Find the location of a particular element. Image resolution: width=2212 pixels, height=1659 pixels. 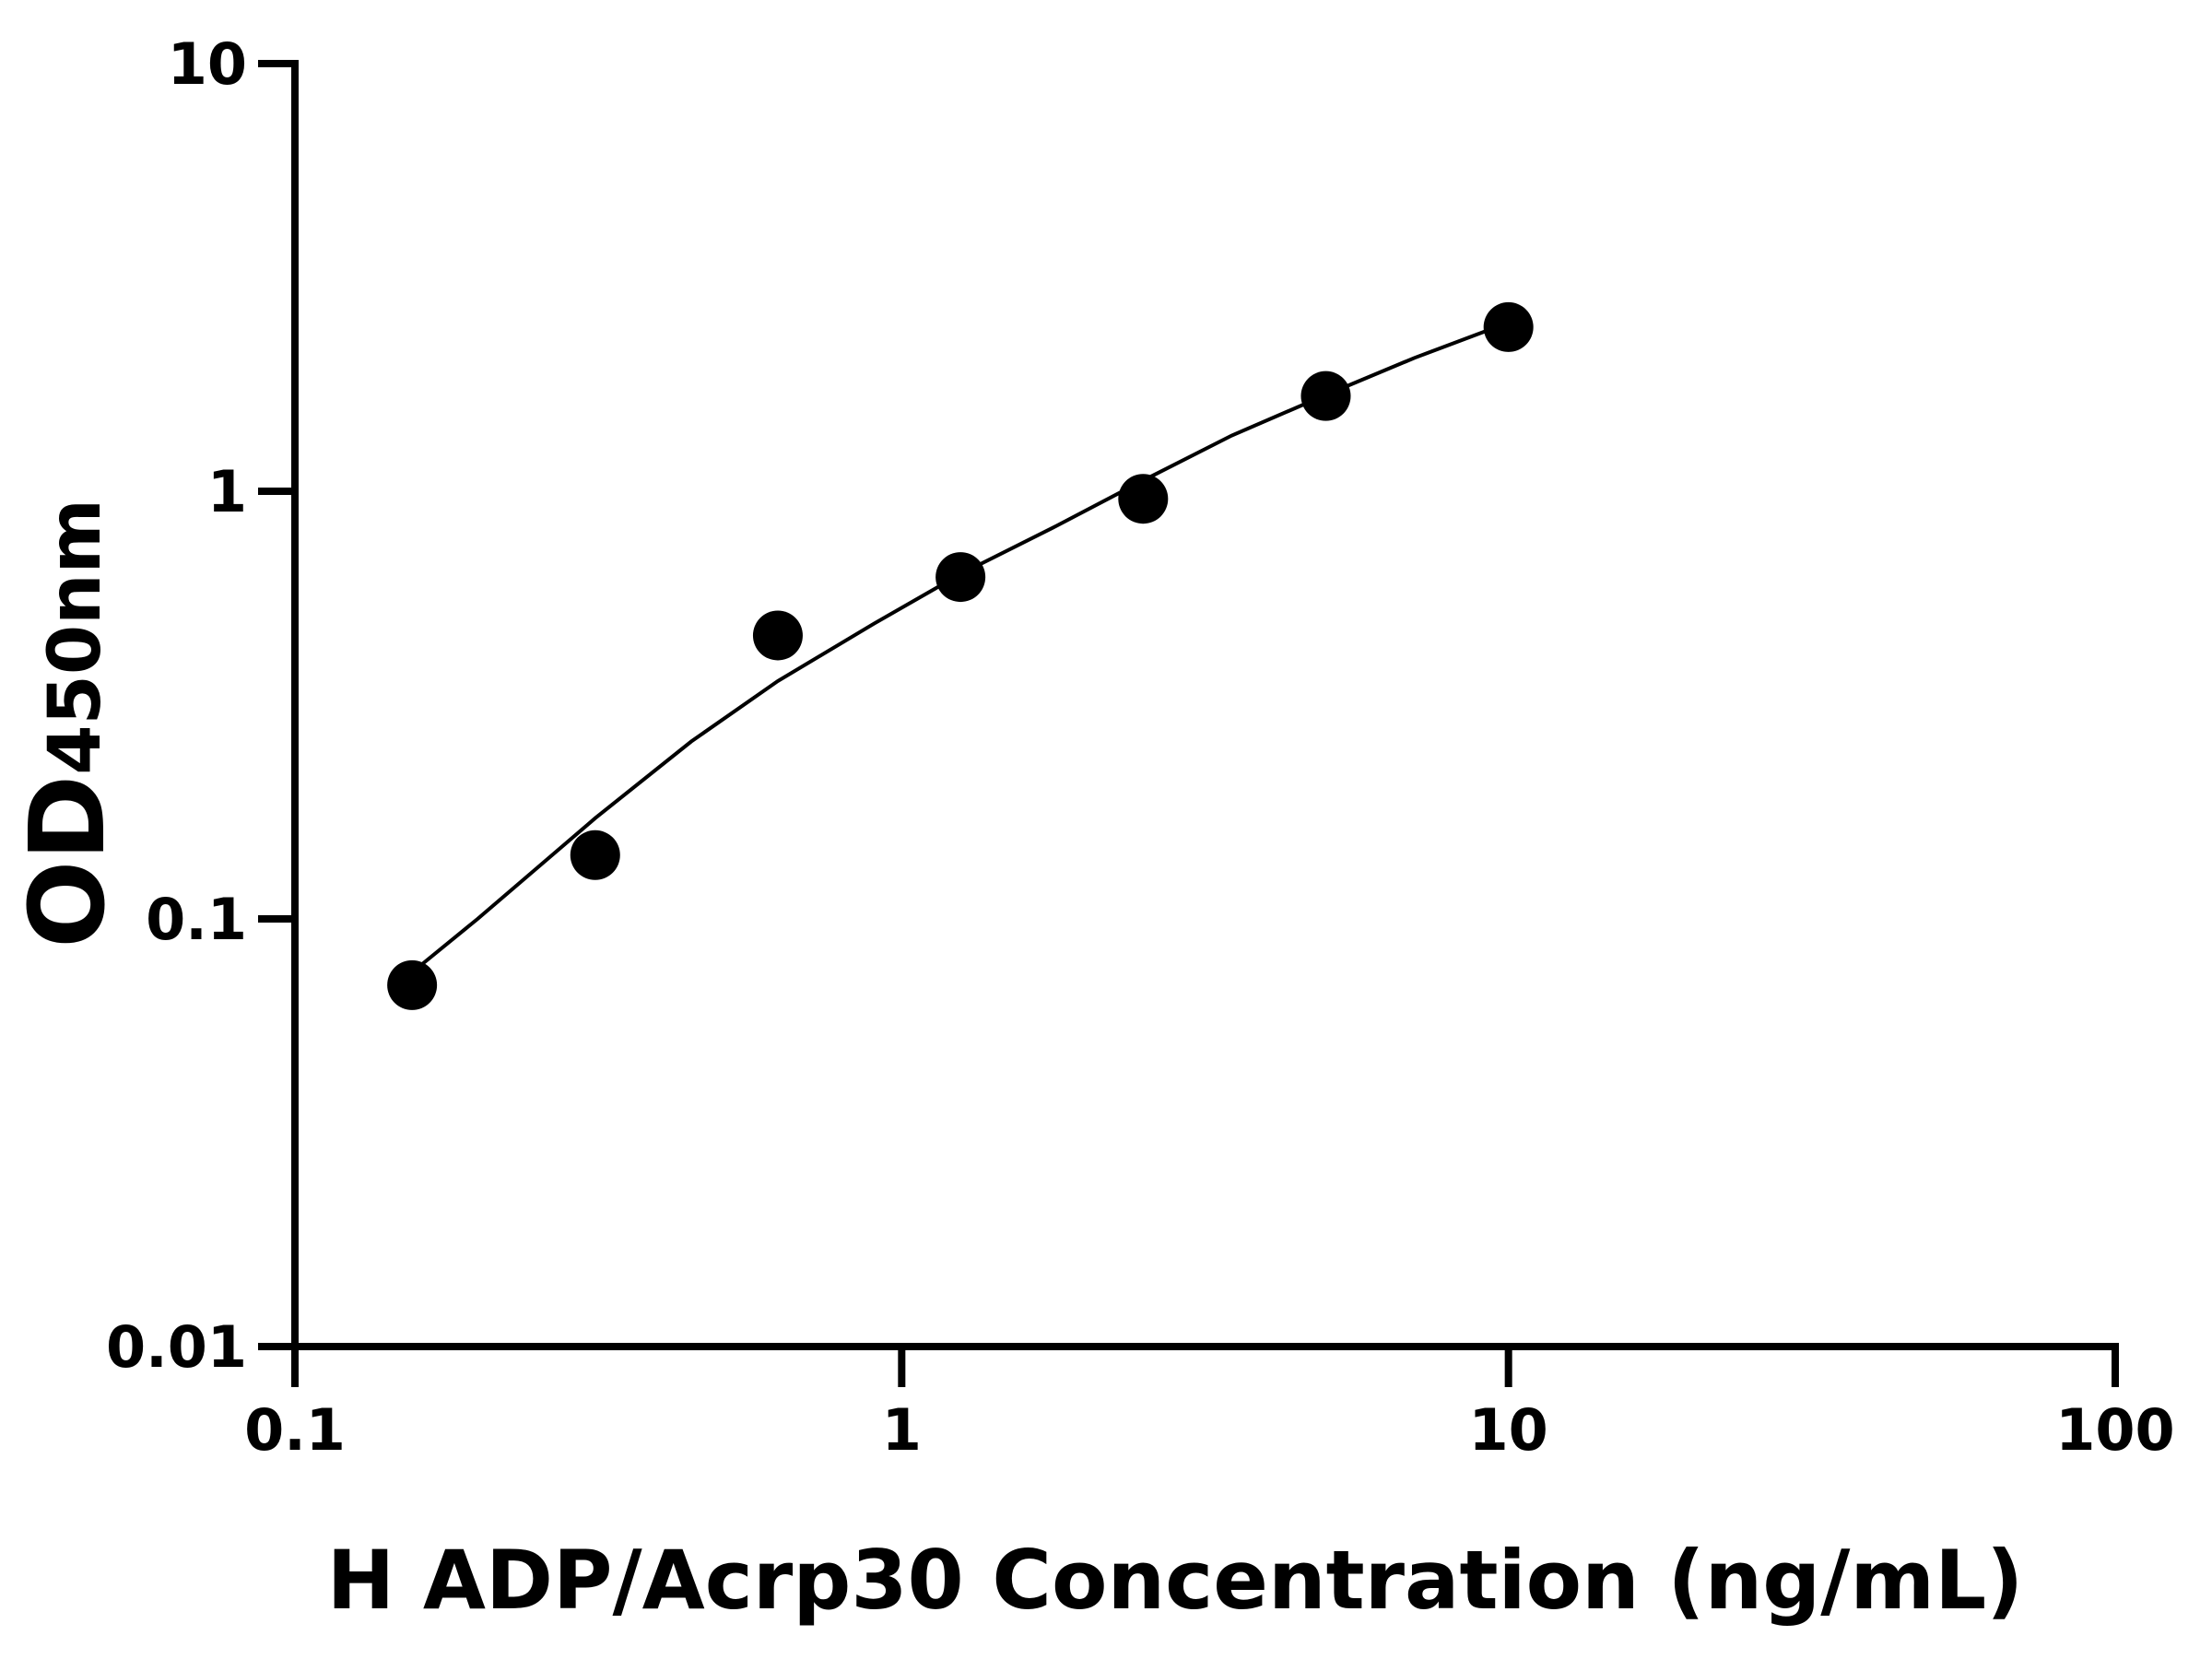

x-tick-label: 0.1 is located at coordinates (295, 1430).